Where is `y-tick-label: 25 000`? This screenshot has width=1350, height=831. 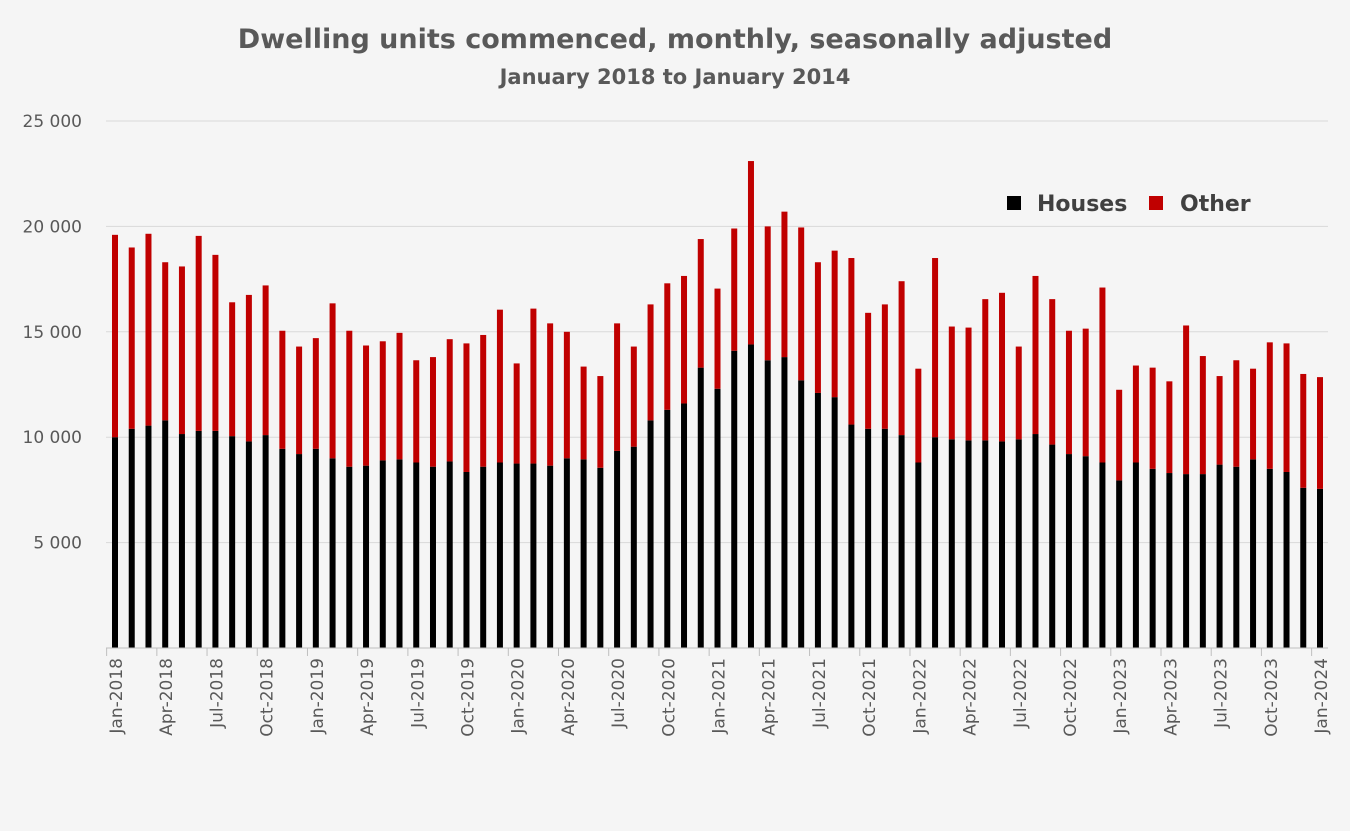 y-tick-label: 25 000 is located at coordinates (52, 122).